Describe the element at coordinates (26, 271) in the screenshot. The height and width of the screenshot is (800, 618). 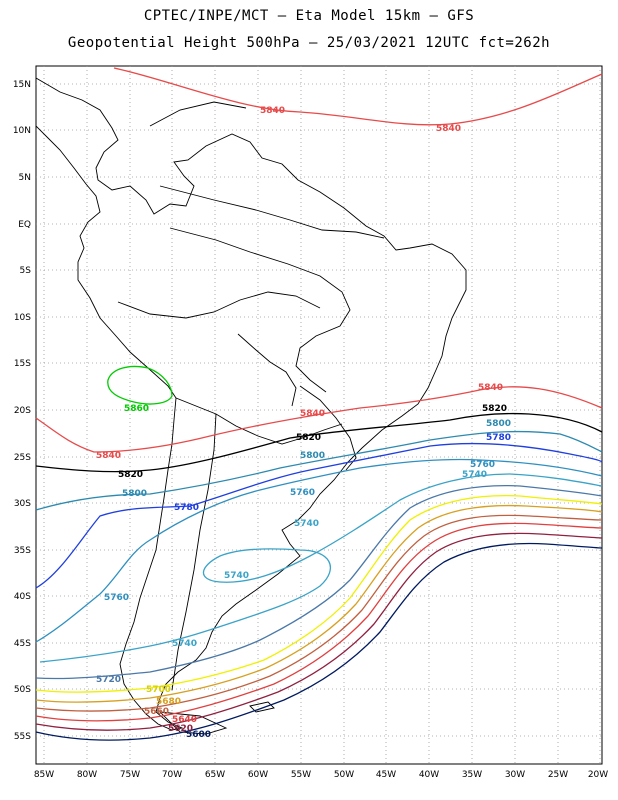
I see `lat-tick: 5S` at that location.